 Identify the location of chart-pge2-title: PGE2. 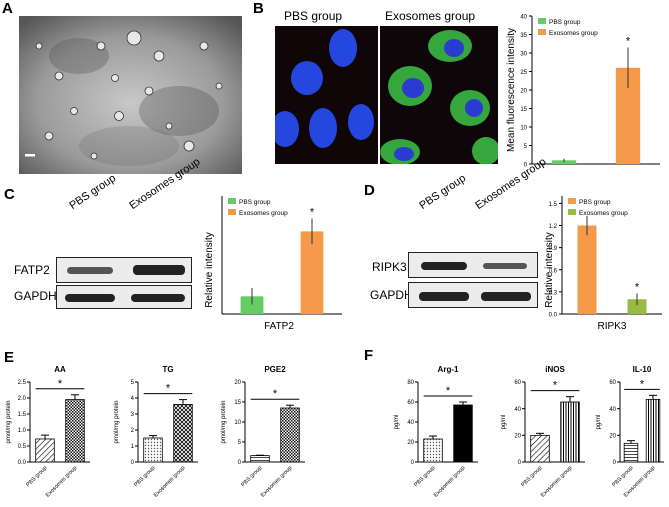
(275, 369).